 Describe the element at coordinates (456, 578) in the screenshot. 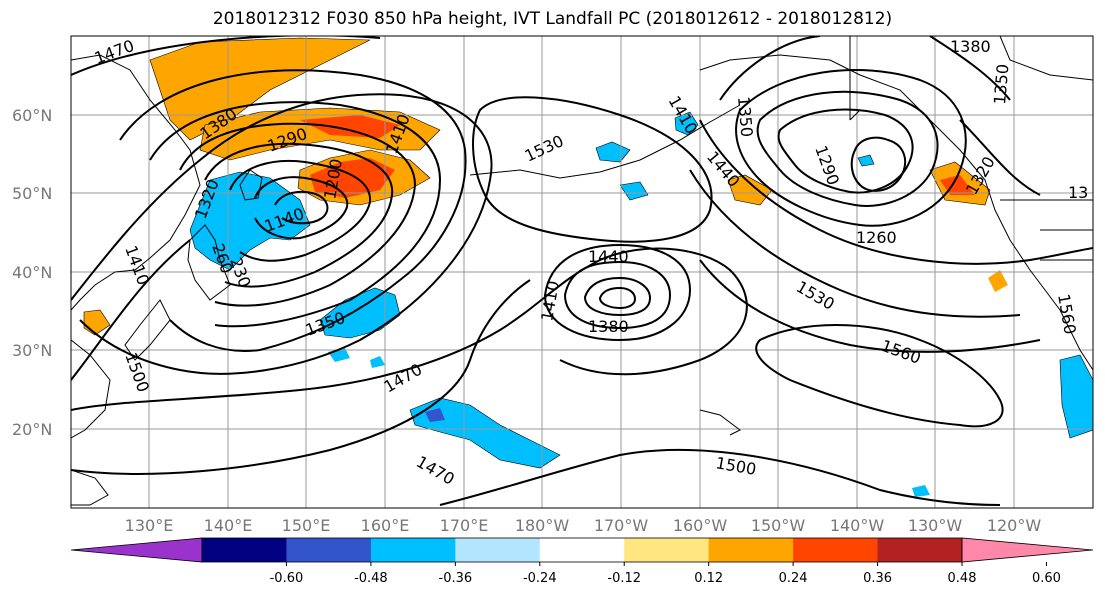

I see `colorbar-tick-label: -0.36` at that location.